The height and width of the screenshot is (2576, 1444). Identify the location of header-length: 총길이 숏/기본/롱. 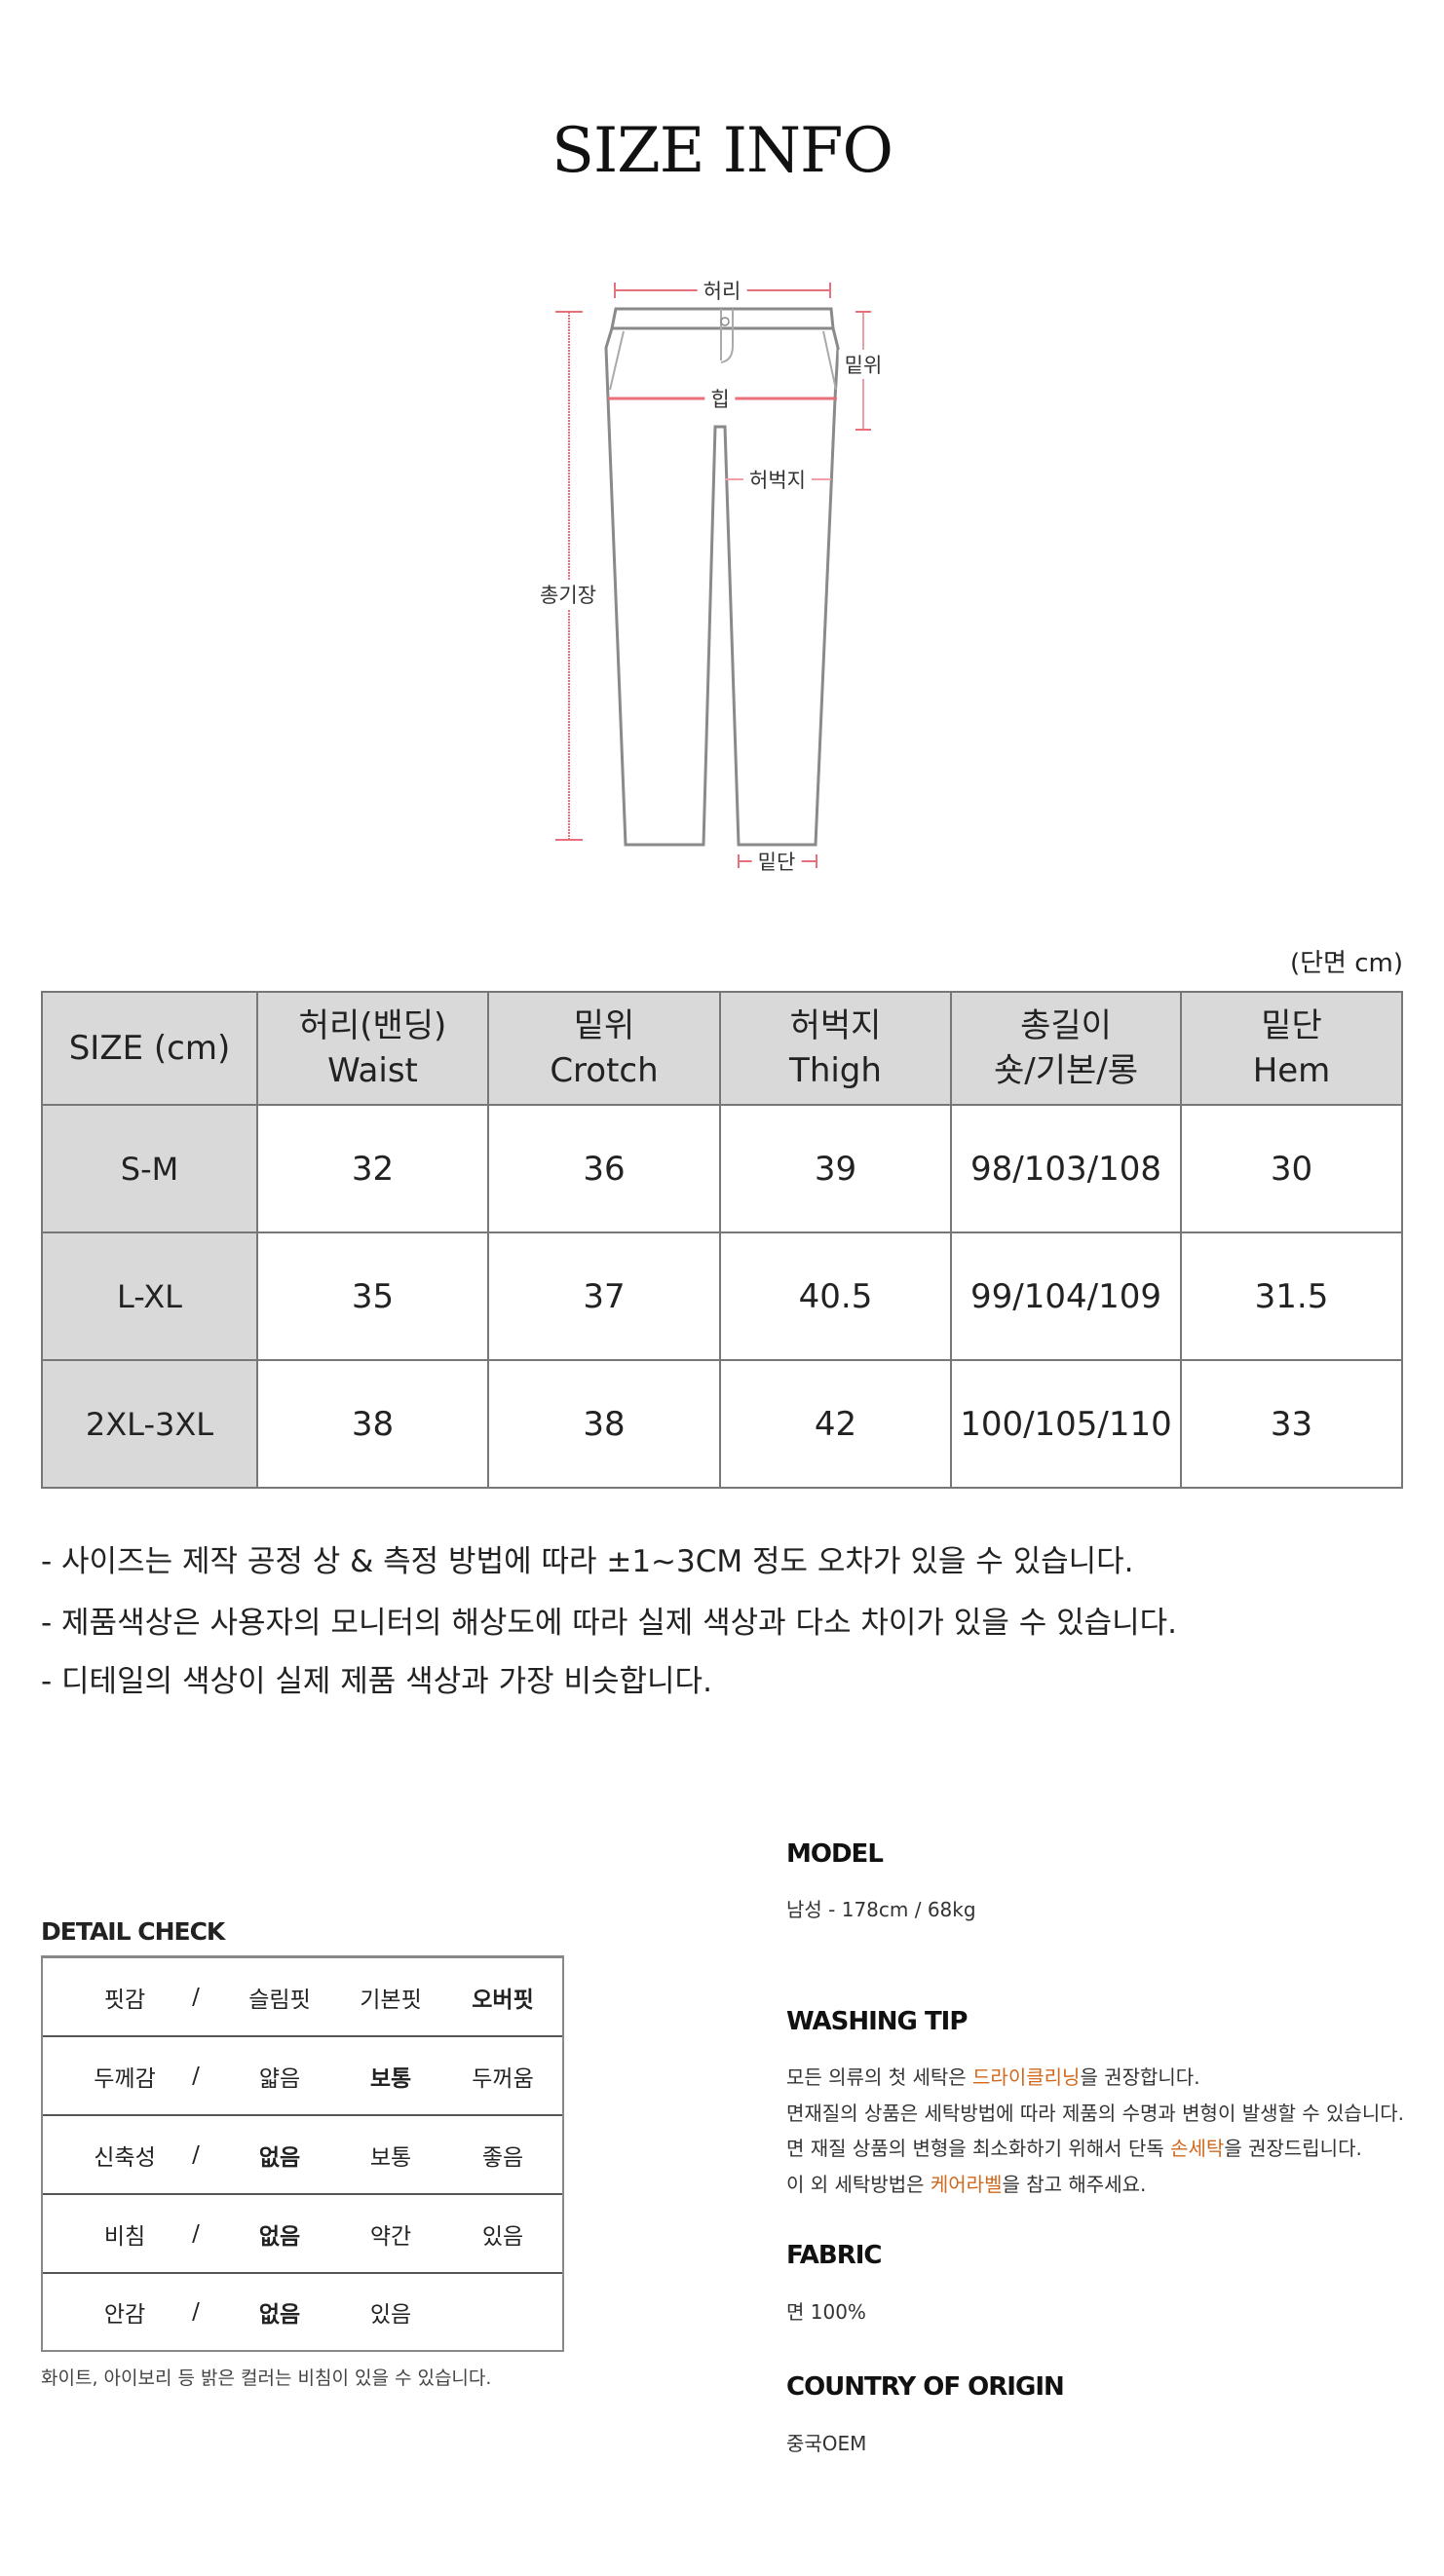
(1066, 1048).